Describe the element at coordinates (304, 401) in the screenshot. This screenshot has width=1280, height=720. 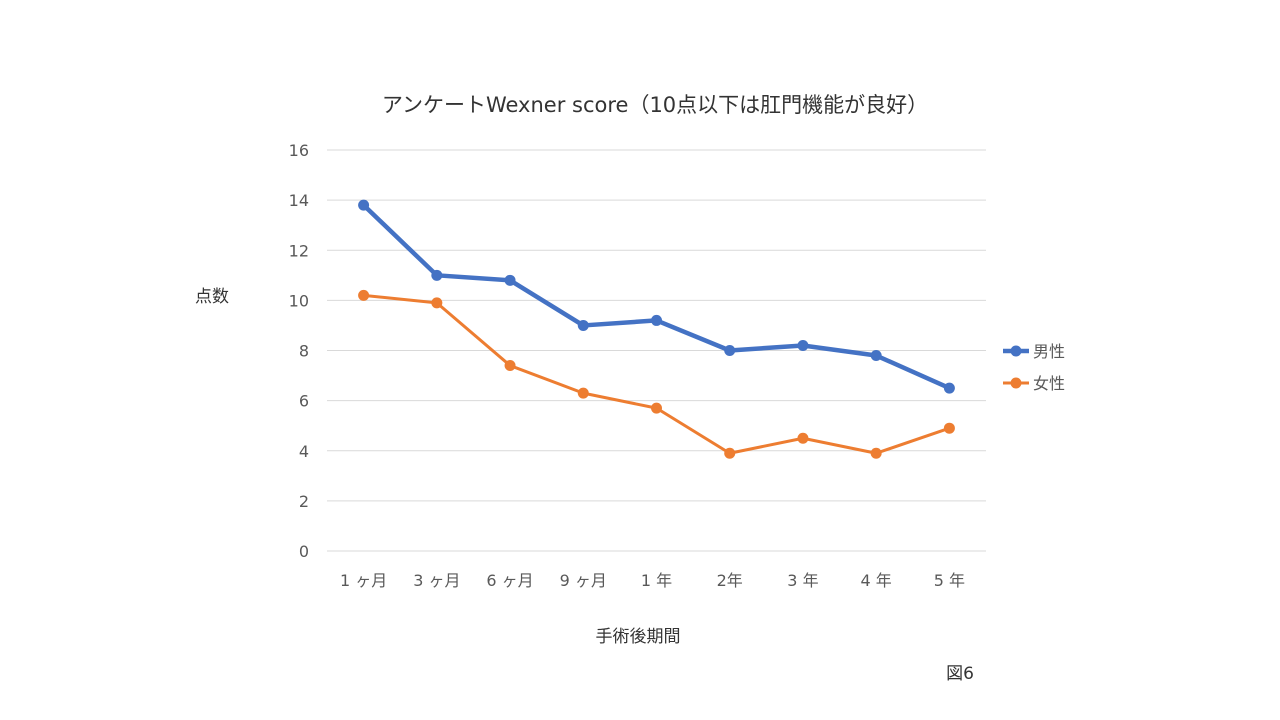
I see `y-tick-label: 6` at that location.